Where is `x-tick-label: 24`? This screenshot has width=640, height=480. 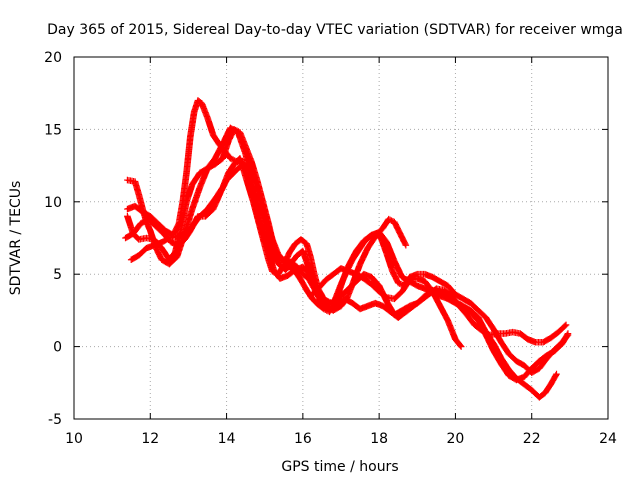
x-tick-label: 24 is located at coordinates (608, 439).